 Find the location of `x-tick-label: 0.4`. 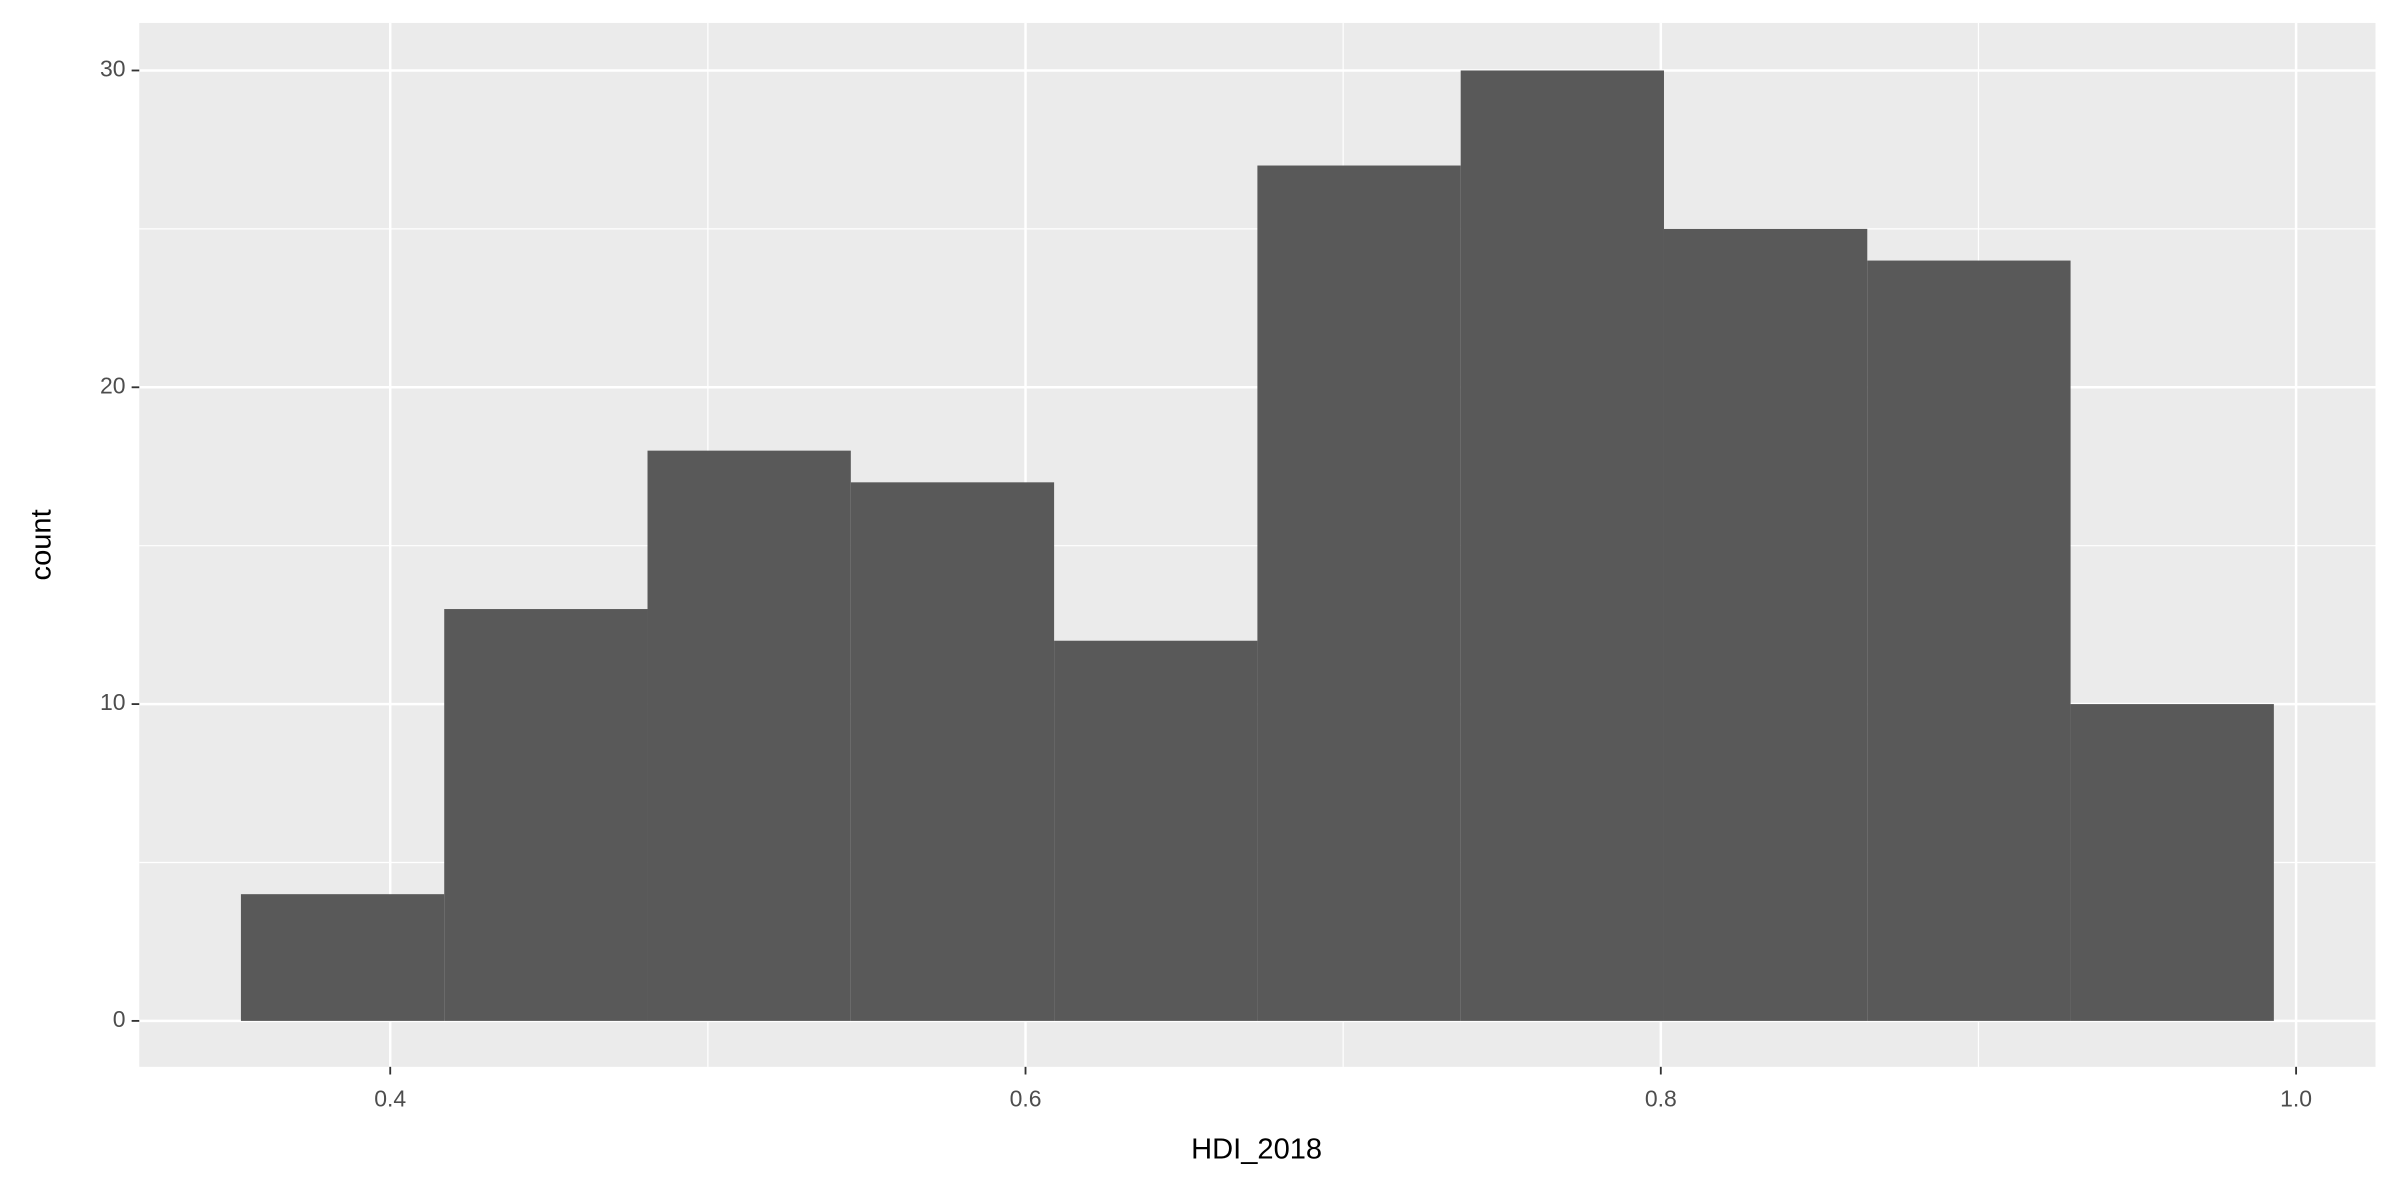

x-tick-label: 0.4 is located at coordinates (390, 1099).